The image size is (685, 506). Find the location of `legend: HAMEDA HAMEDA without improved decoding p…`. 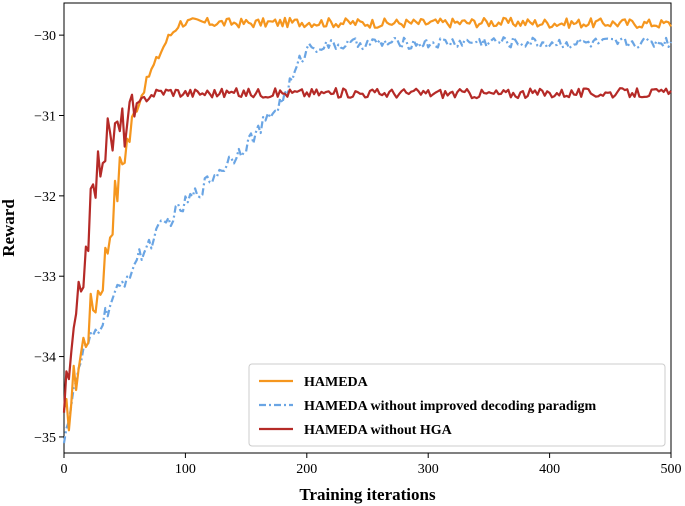

legend: HAMEDA HAMEDA without improved decoding p… is located at coordinates (457, 405).